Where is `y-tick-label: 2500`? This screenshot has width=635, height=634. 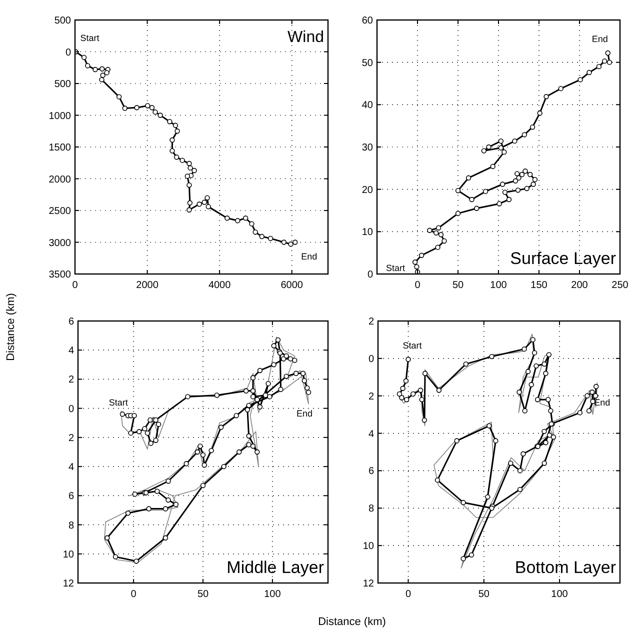 y-tick-label: 2500 is located at coordinates (60, 211).